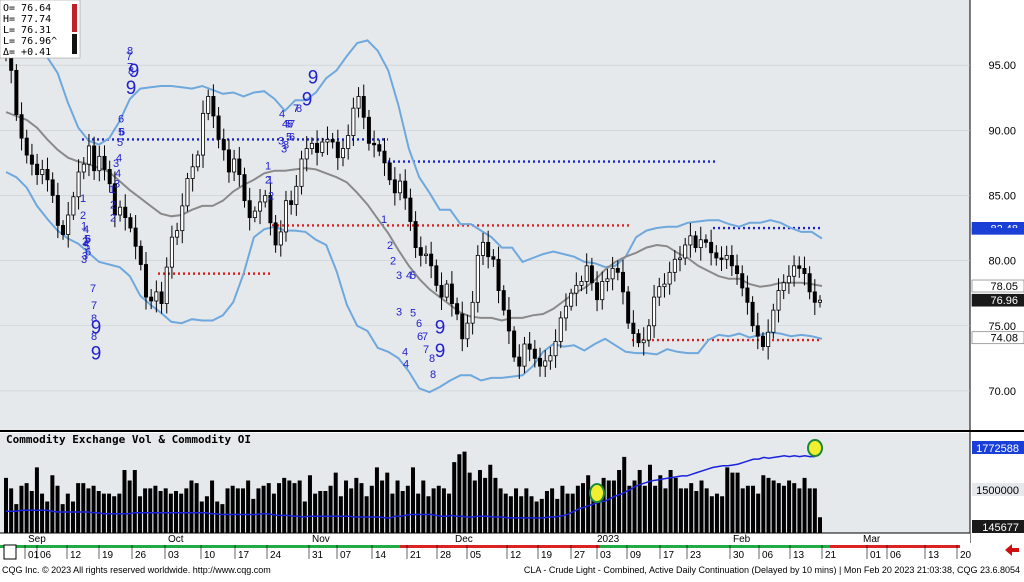 The height and width of the screenshot is (582, 1024). Describe the element at coordinates (433, 375) in the screenshot. I see `td-count-label: 8` at that location.